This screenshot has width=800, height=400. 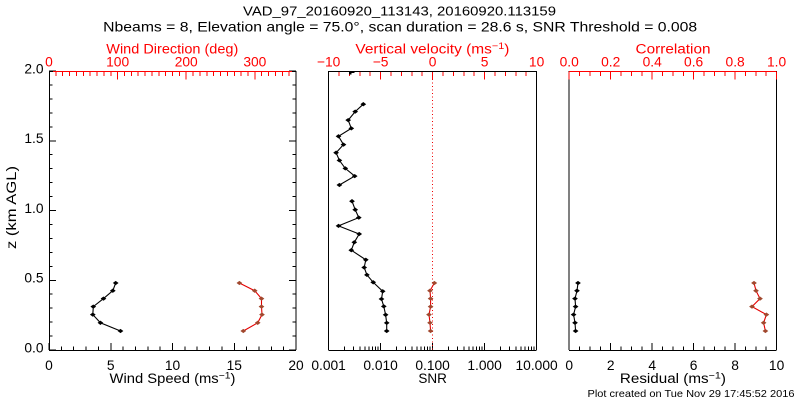 I want to click on svg-text: 0.100, so click(x=432, y=365).